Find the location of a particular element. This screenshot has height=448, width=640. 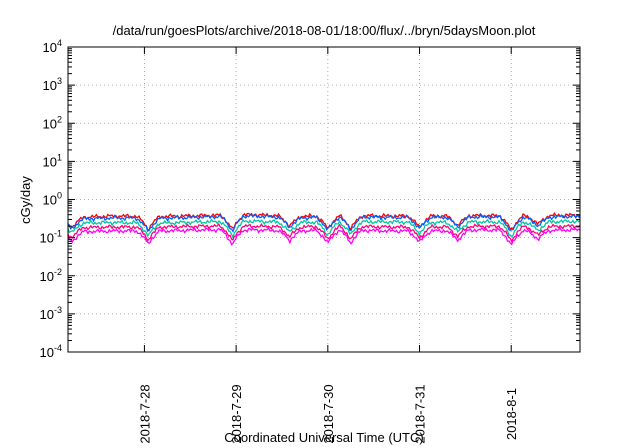

y-axis-label: cGy/day is located at coordinates (25, 200).